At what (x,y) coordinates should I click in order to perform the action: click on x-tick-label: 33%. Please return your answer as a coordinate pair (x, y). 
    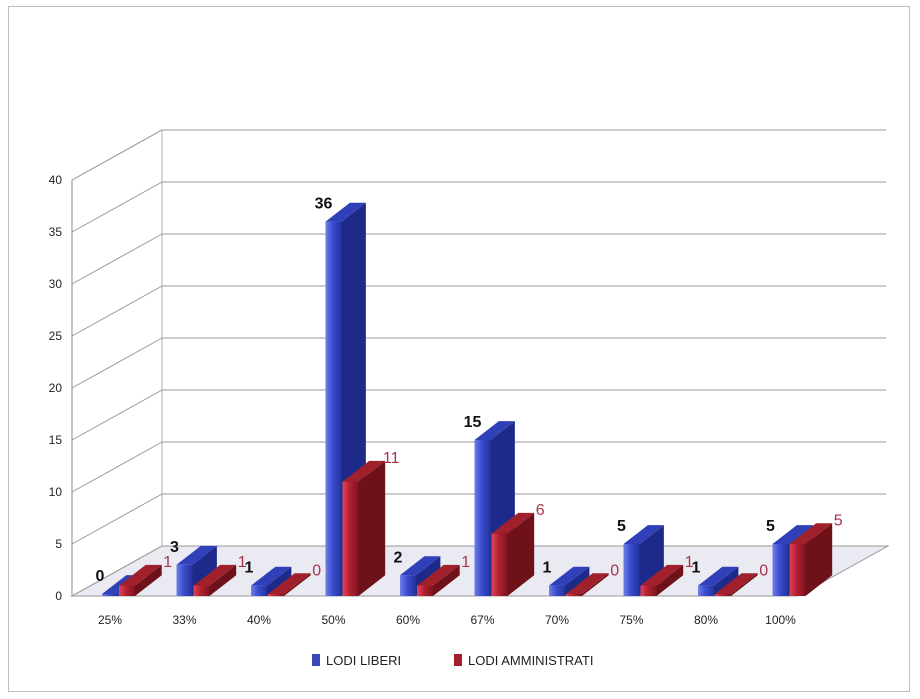
    Looking at the image, I should click on (184, 620).